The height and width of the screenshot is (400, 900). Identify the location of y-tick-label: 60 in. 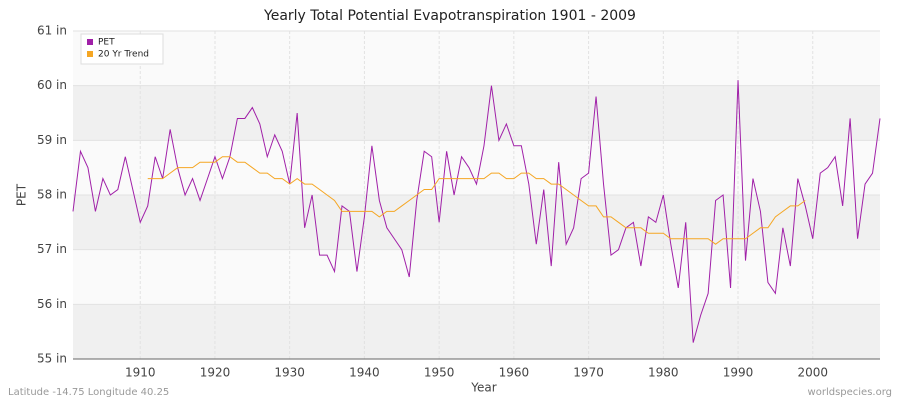
(52, 85).